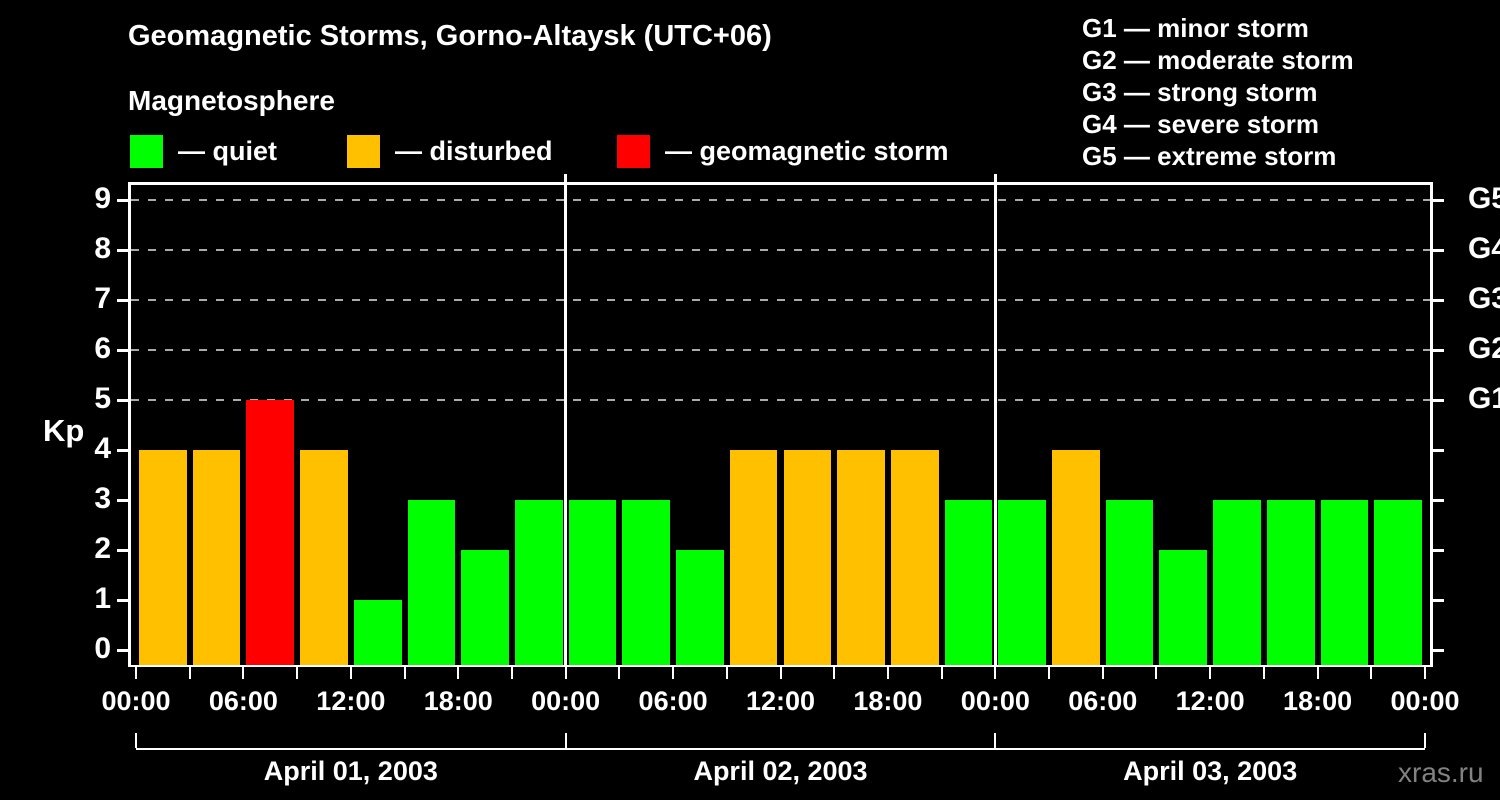  I want to click on legend-item-disturbed: — disturbed, so click(450, 151).